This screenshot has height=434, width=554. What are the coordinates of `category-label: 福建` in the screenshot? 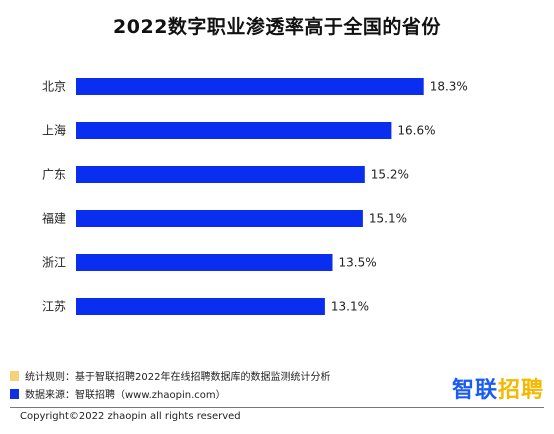 It's located at (54, 218).